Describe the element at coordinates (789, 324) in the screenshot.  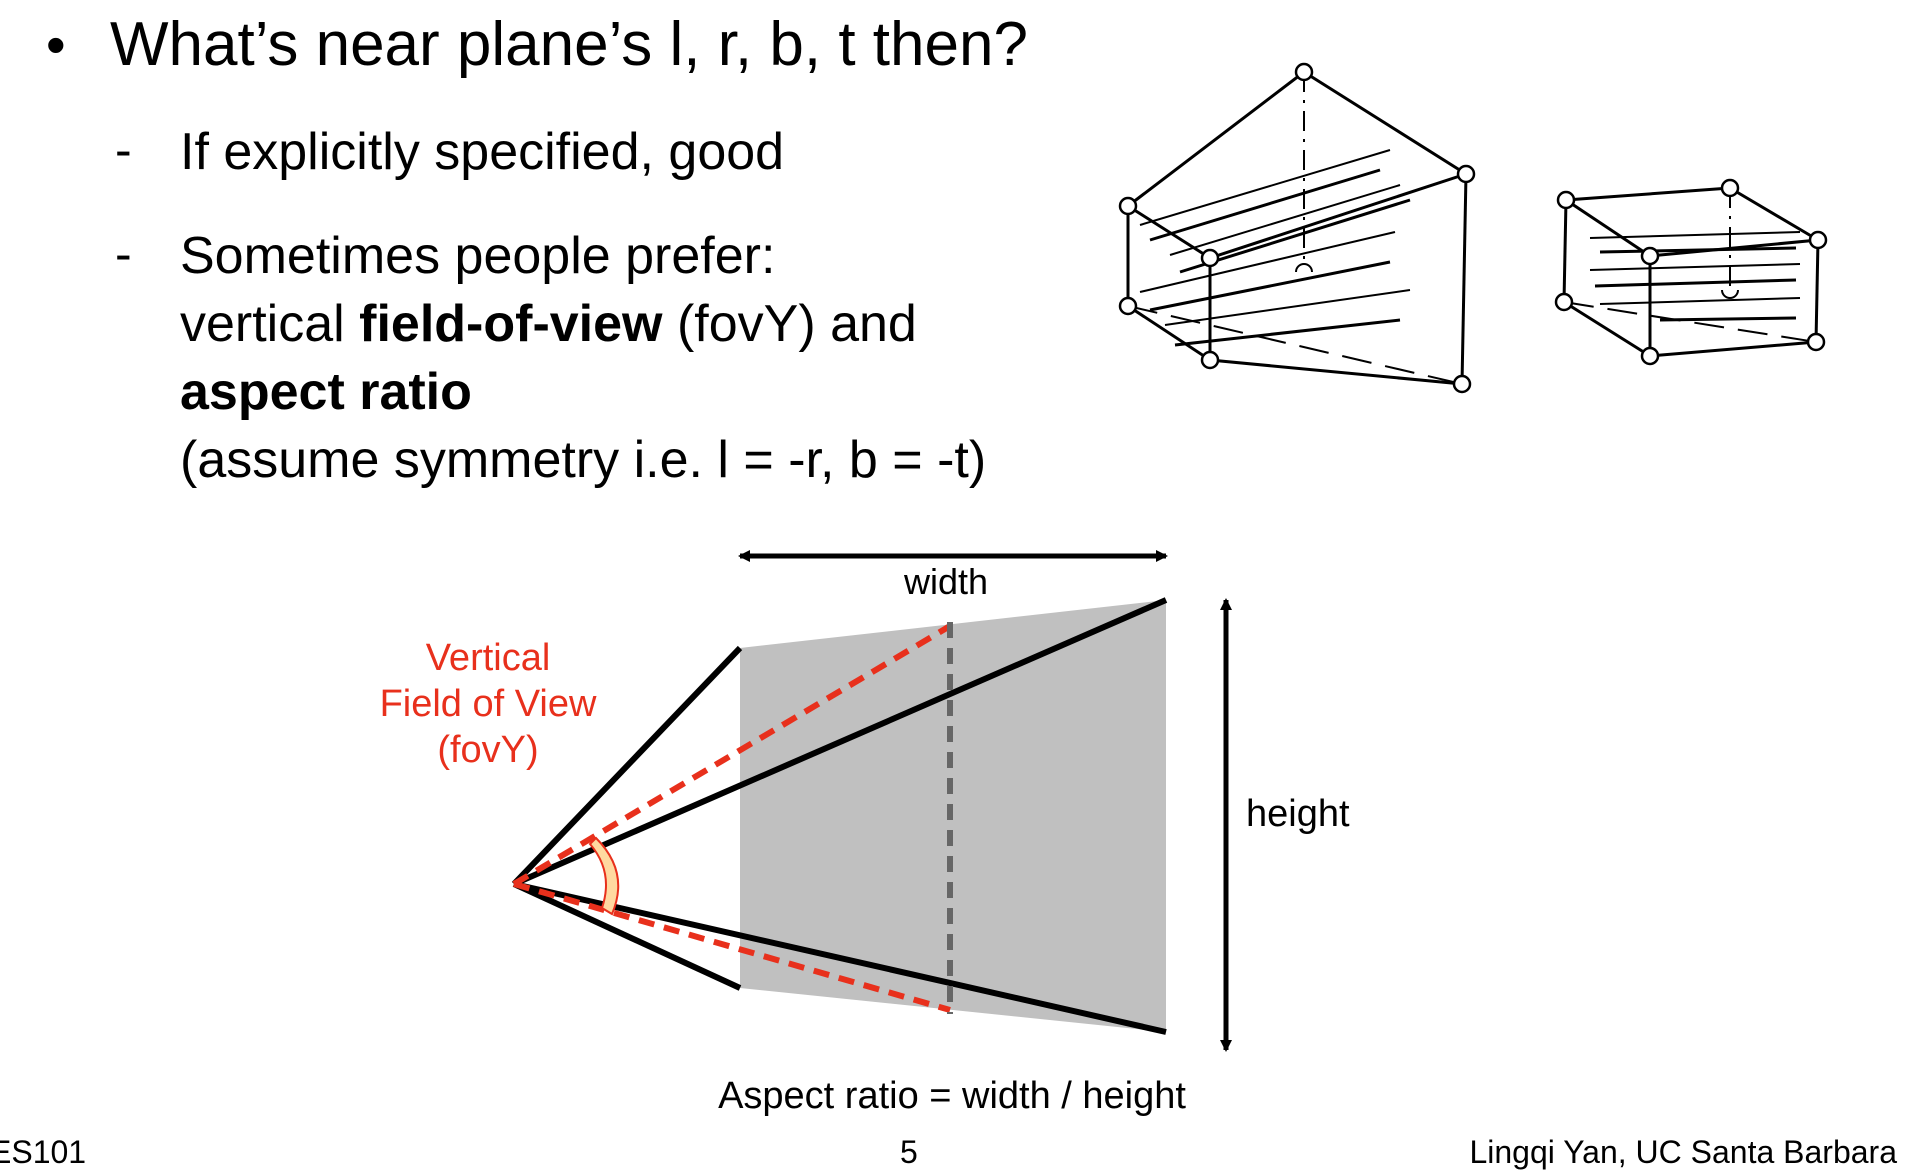
I see `sub-line-2-post: (fovY) and` at that location.